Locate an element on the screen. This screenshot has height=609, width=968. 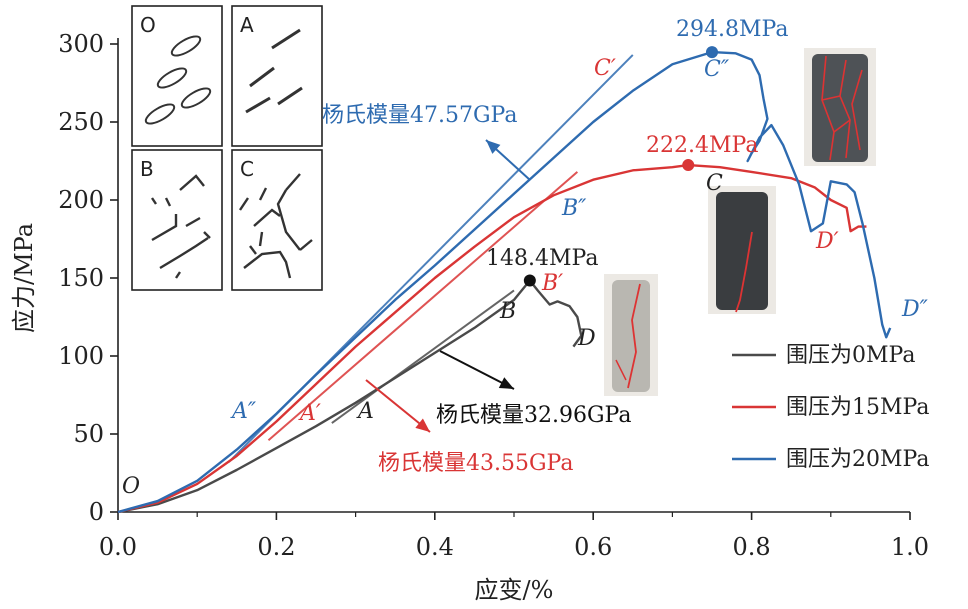
y-tick-label: 50 is located at coordinates (88, 434).